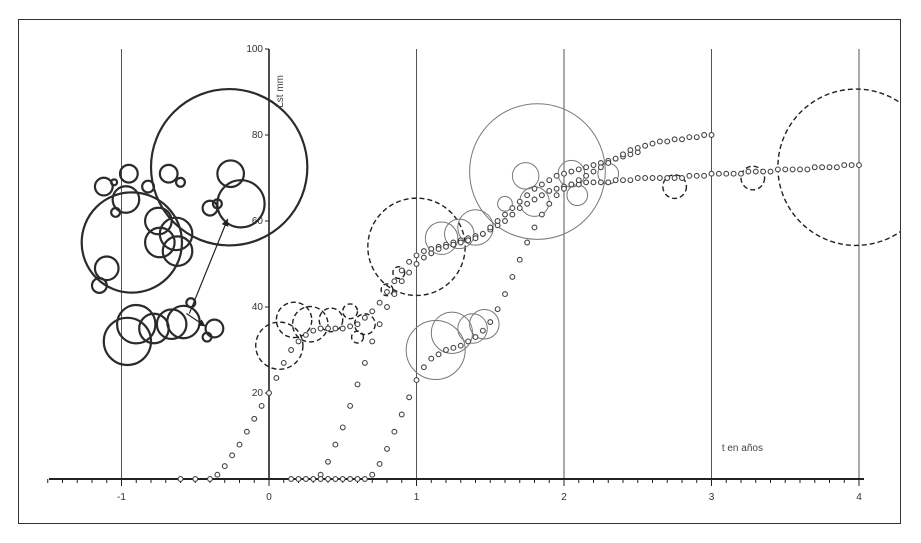 The image size is (921, 543). I want to click on x-tick-label: 1, so click(417, 497).